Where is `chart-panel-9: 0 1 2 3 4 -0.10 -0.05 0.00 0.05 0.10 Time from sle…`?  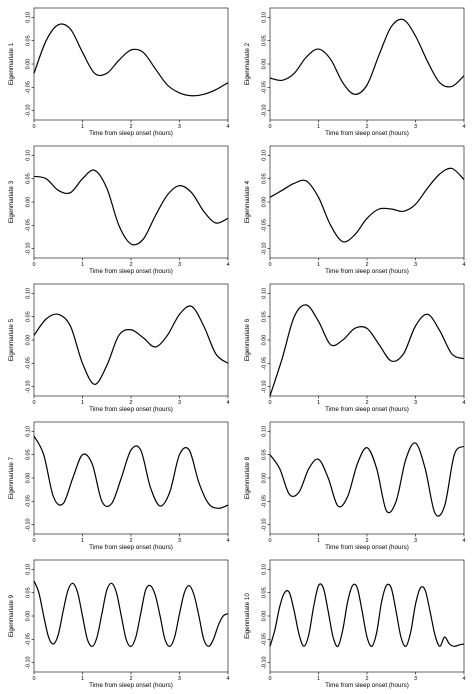 chart-panel-9: 0 1 2 3 4 -0.10 -0.05 0.00 0.05 0.10 Time from sle… is located at coordinates (118, 621).